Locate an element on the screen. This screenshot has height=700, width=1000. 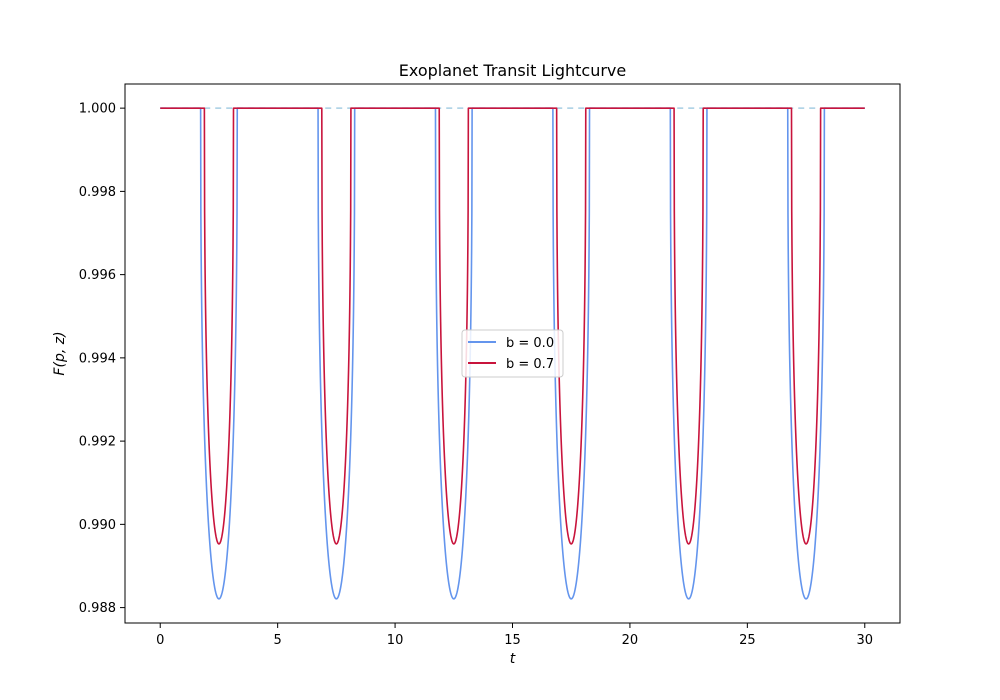
x-axis: 0 5 10 15 20 25 30 is located at coordinates (514, 635).